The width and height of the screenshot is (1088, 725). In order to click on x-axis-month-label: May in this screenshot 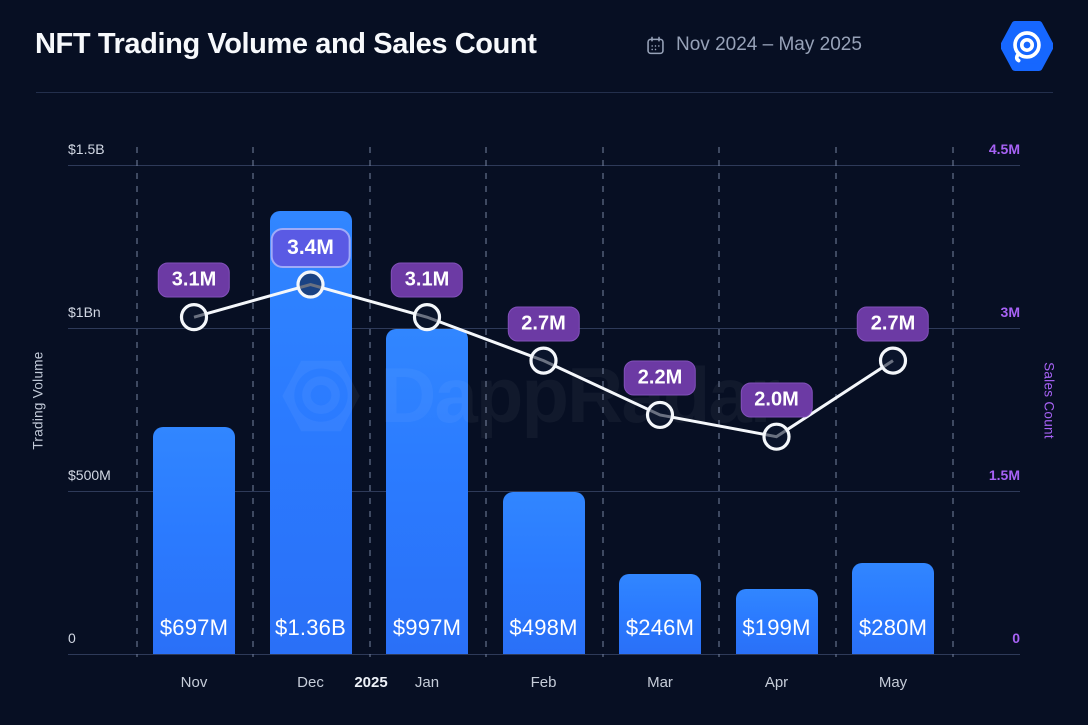, I will do `click(893, 682)`.